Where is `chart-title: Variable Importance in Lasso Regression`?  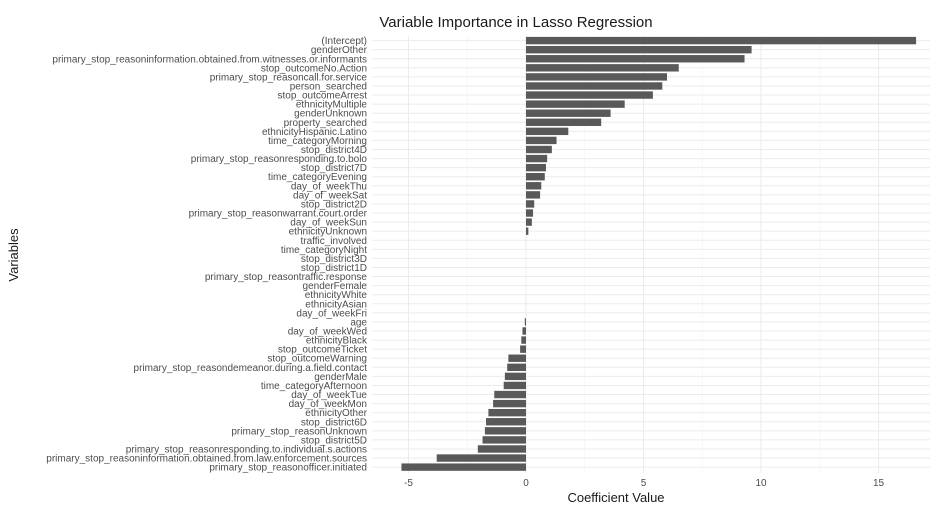 chart-title: Variable Importance in Lasso Regression is located at coordinates (515, 22).